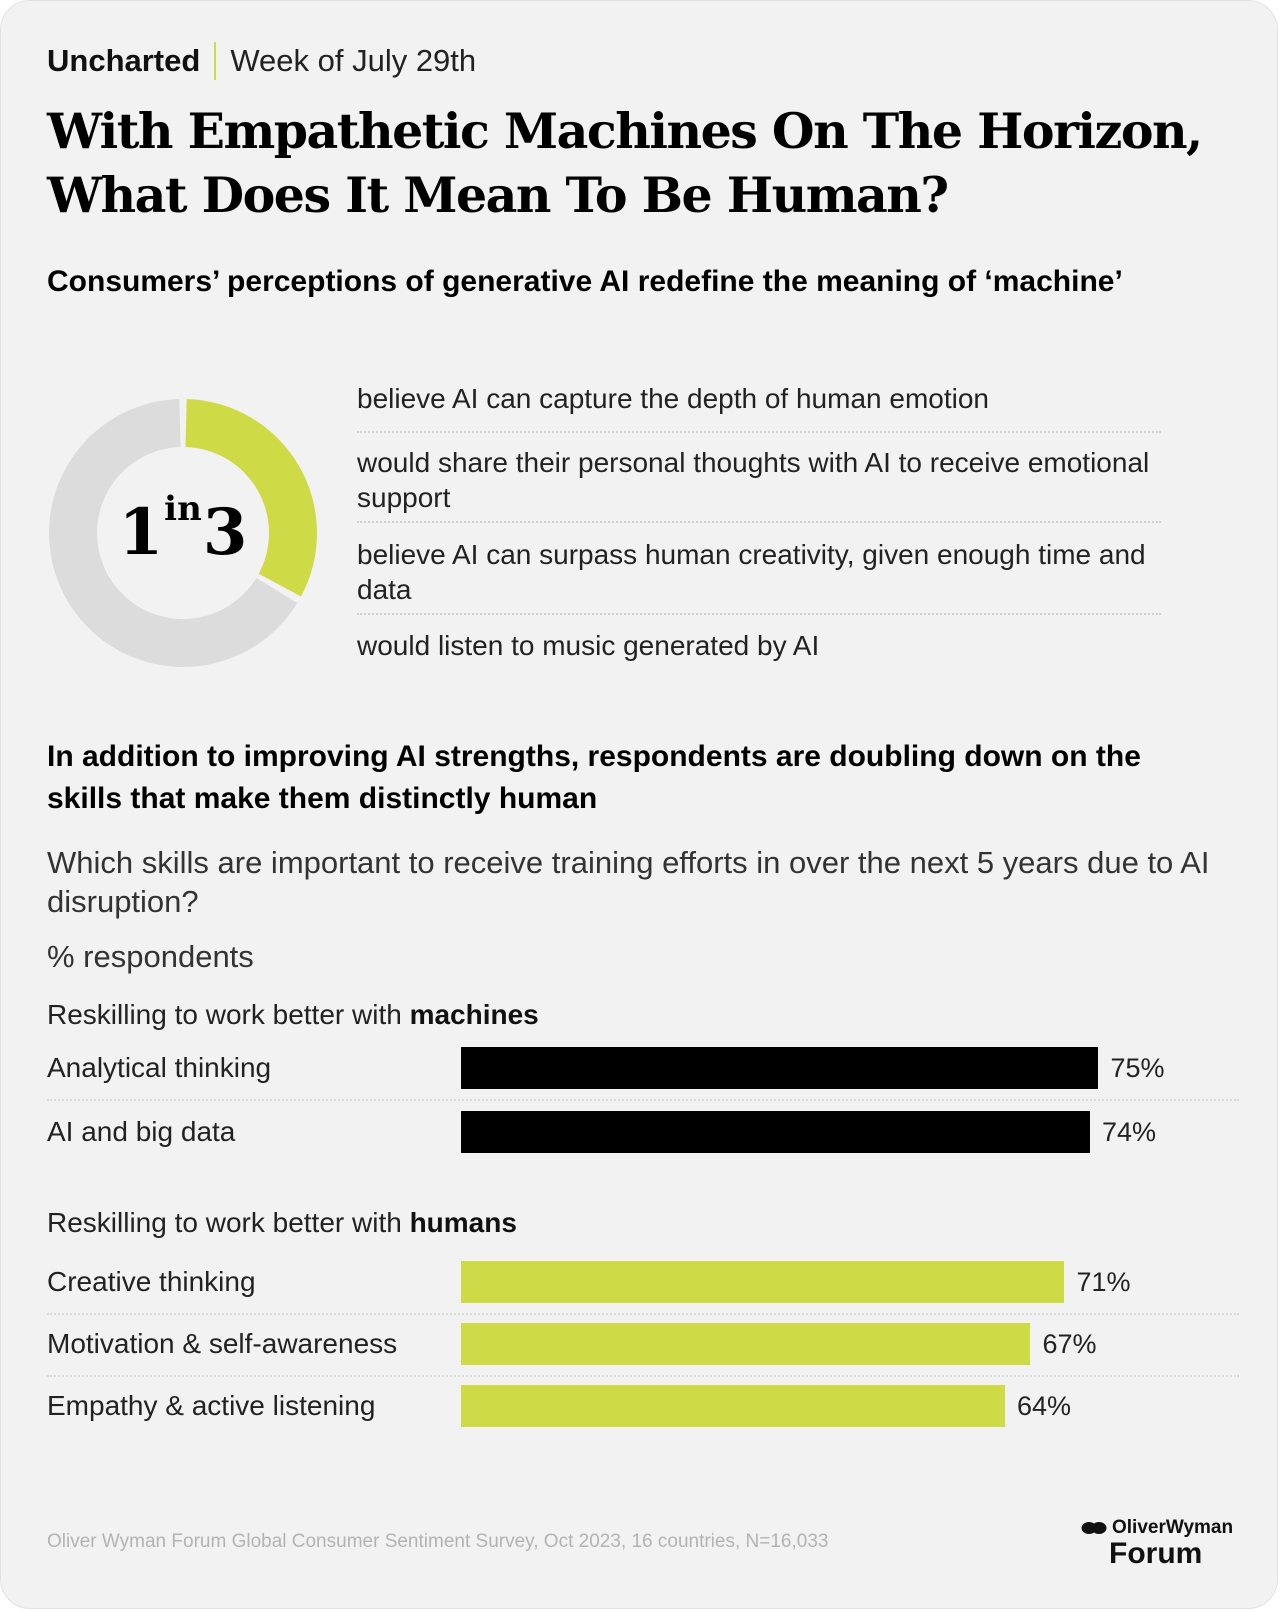  Describe the element at coordinates (1069, 1344) in the screenshot. I see `bar-value-label: 67%` at that location.